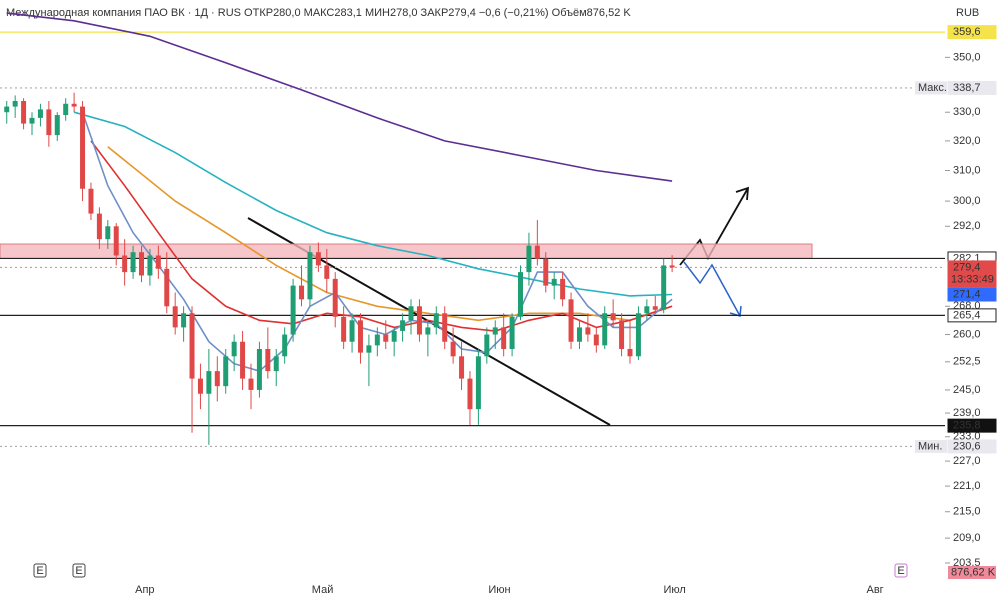  What do you see at coordinates (967, 294) in the screenshot?
I see `price-label: 271,4` at bounding box center [967, 294].